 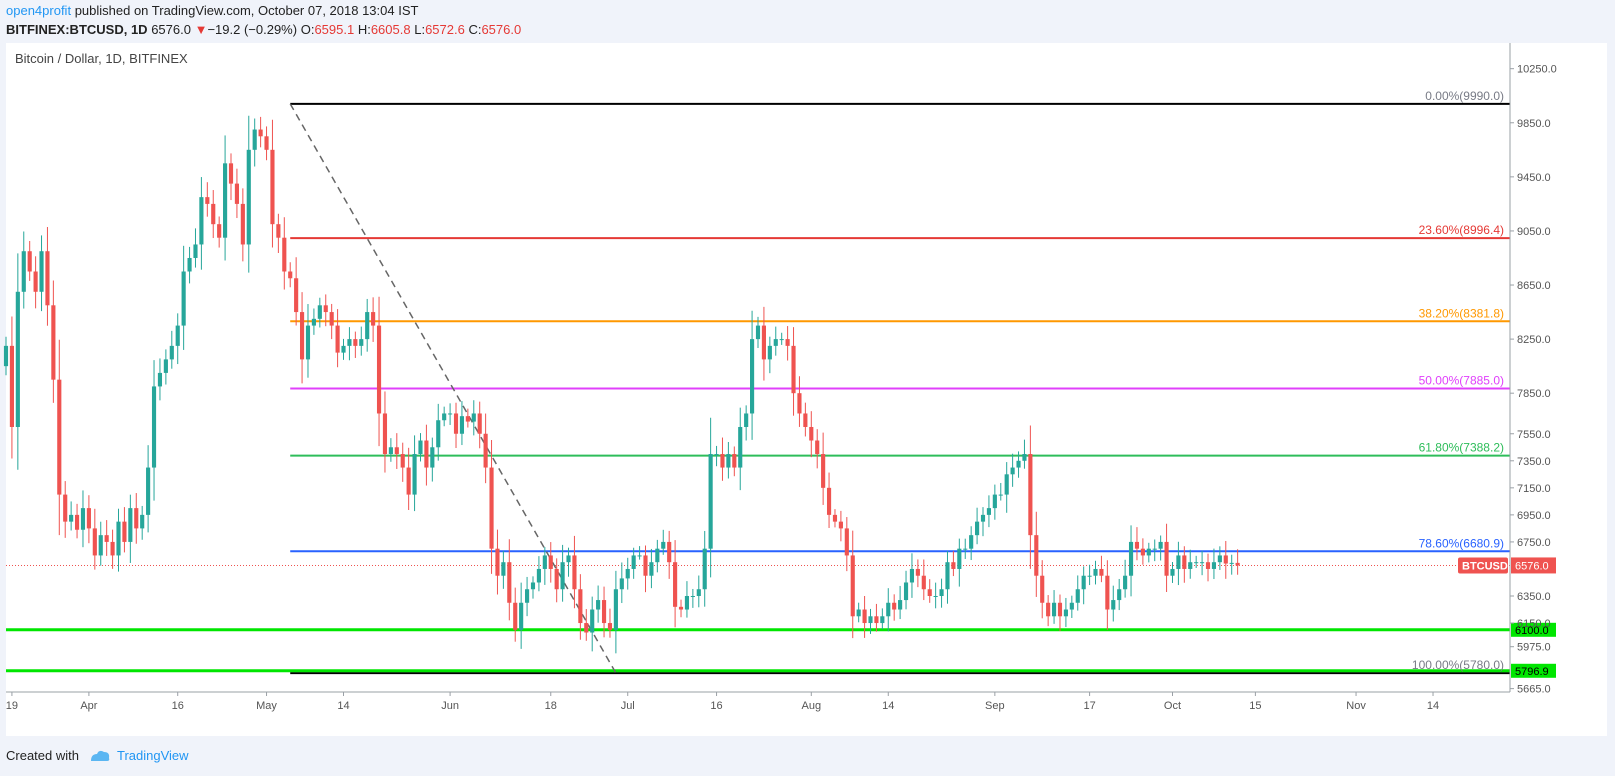 What do you see at coordinates (101, 58) in the screenshot?
I see `chart-title: Bitcoin / Dollar, 1D, BITFINEX` at bounding box center [101, 58].